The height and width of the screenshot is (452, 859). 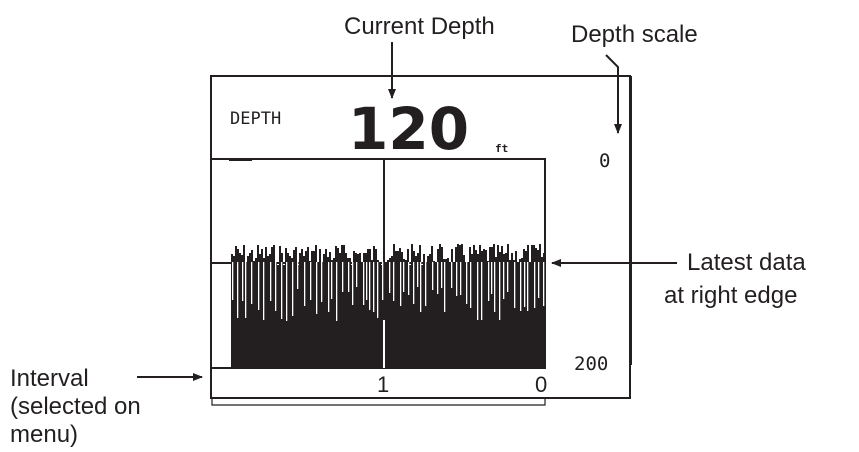 I want to click on callout-latest-data-line2: at right edge, so click(x=730, y=295).